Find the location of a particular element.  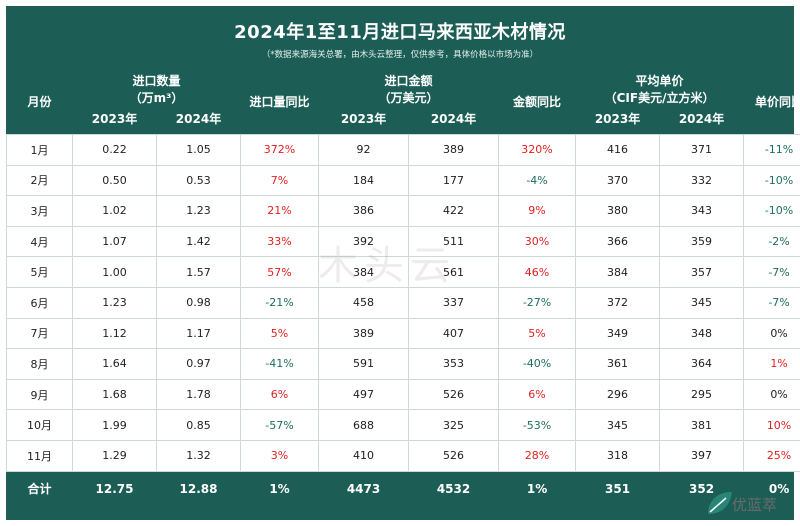

header-amount-yoy: 金额同比 is located at coordinates (537, 101).